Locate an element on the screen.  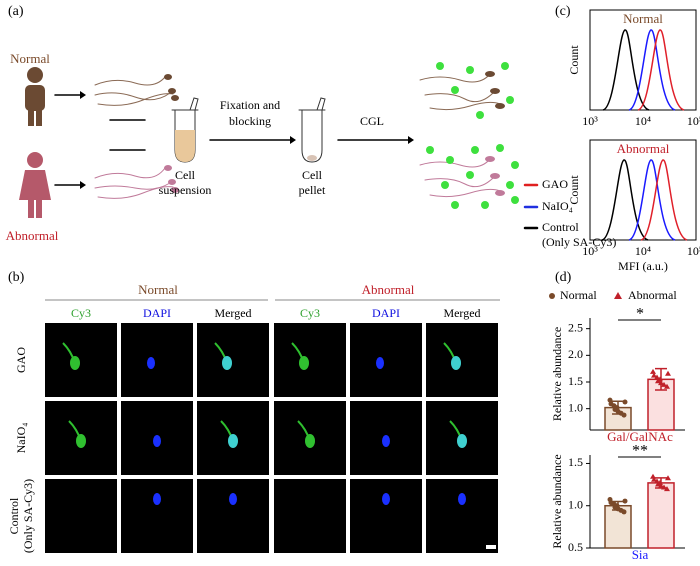
y-tick-label: 0.5 is located at coordinates (575, 547).